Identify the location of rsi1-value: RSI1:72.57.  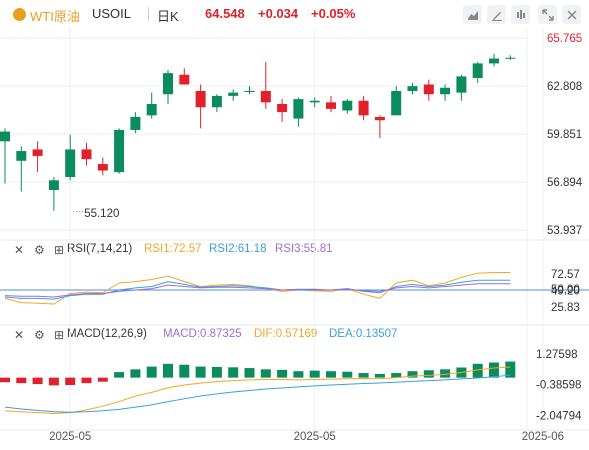
(173, 249).